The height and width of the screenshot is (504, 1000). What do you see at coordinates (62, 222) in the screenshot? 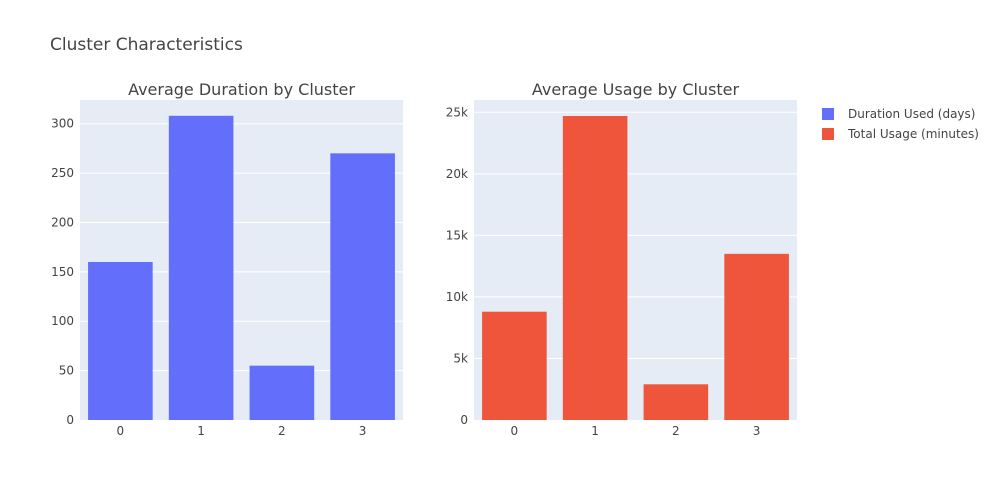
I see `y-tick-label: 200` at bounding box center [62, 222].